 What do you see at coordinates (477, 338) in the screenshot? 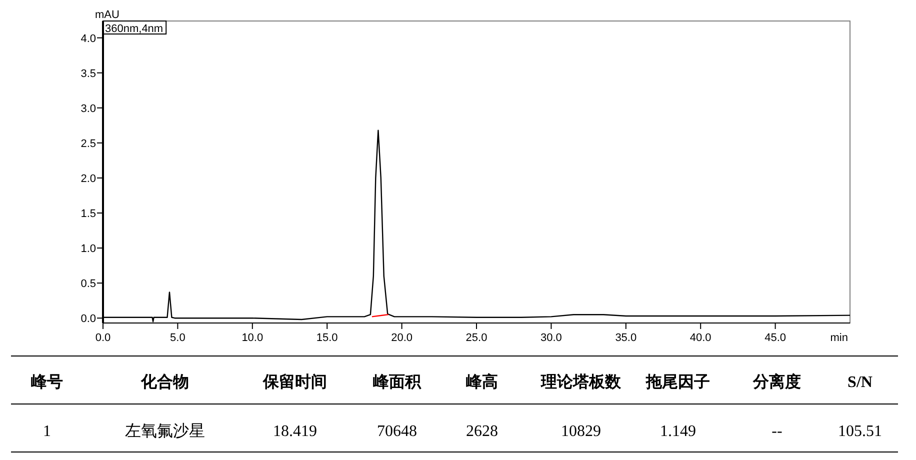
I see `x-tick-label: 25.0` at bounding box center [477, 338].